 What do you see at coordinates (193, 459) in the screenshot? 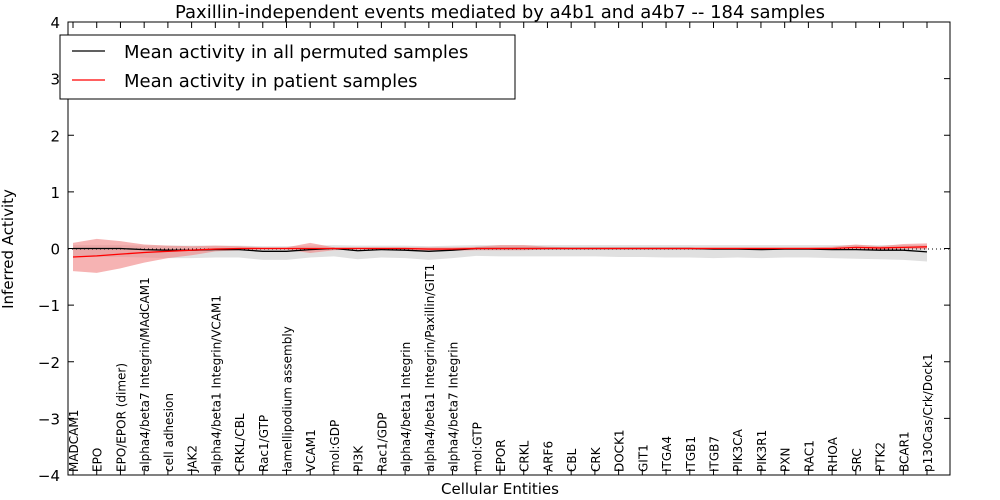
I see `x-tick-label: JAK2` at bounding box center [193, 459].